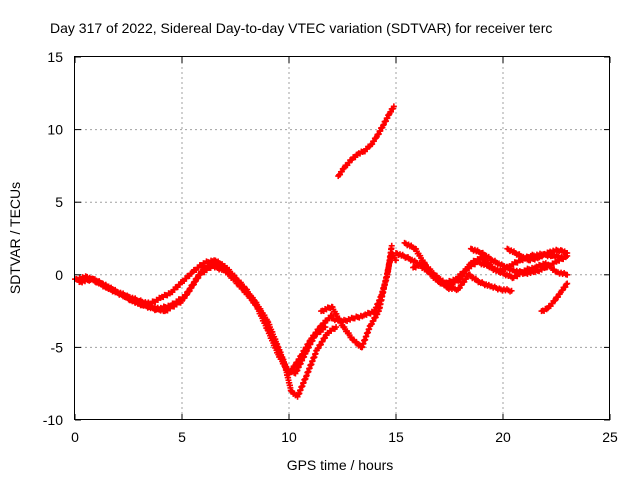 This screenshot has height=480, width=640. Describe the element at coordinates (59, 275) in the screenshot. I see `y-tick-label: 0` at that location.